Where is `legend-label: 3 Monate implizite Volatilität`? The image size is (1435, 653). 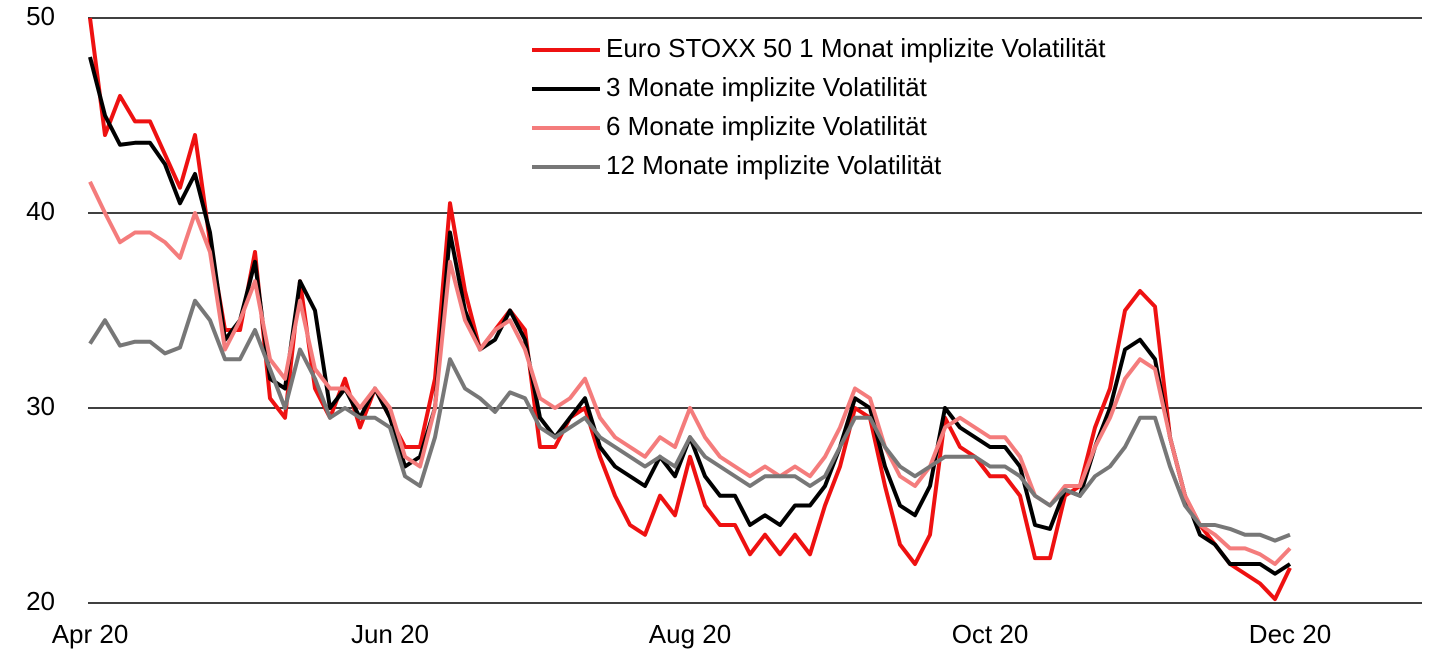
legend-label: 3 Monate implizite Volatilität is located at coordinates (767, 87).